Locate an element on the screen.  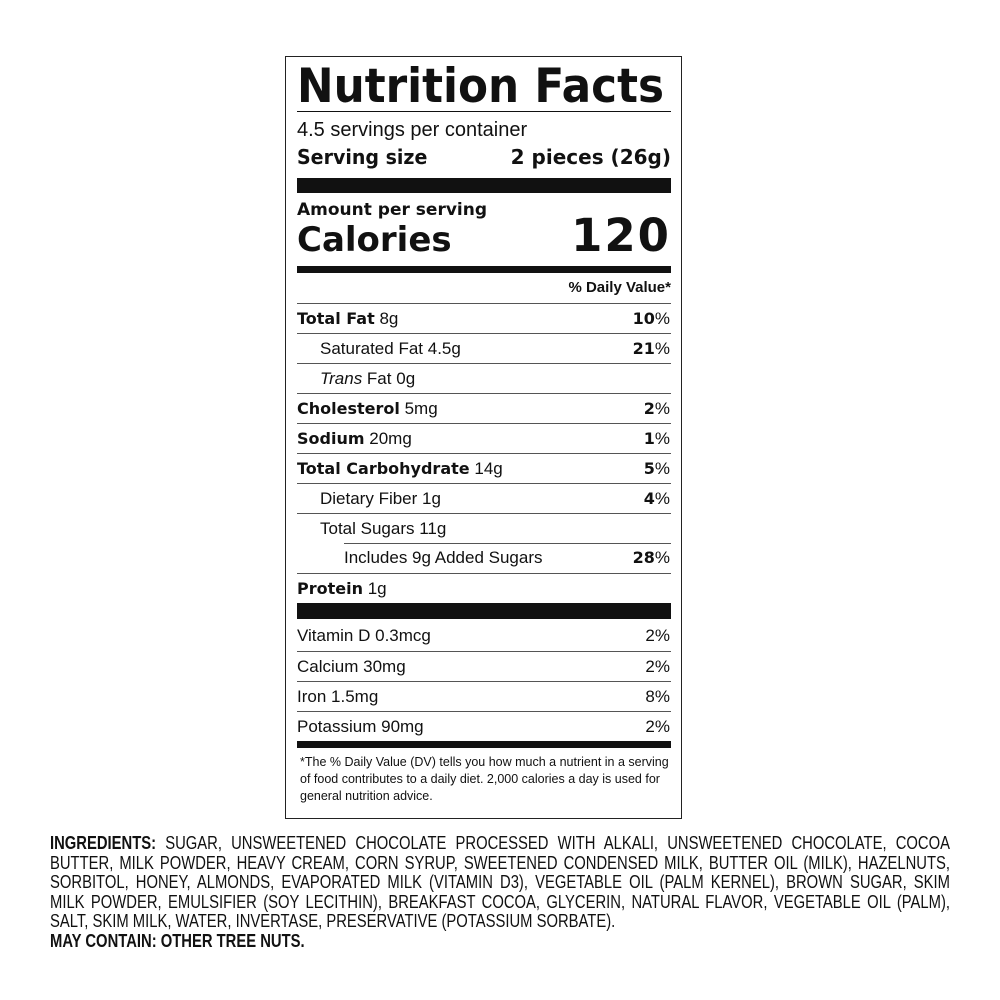
vitamin-row: Calcium 30mg 2% is located at coordinates (484, 666).